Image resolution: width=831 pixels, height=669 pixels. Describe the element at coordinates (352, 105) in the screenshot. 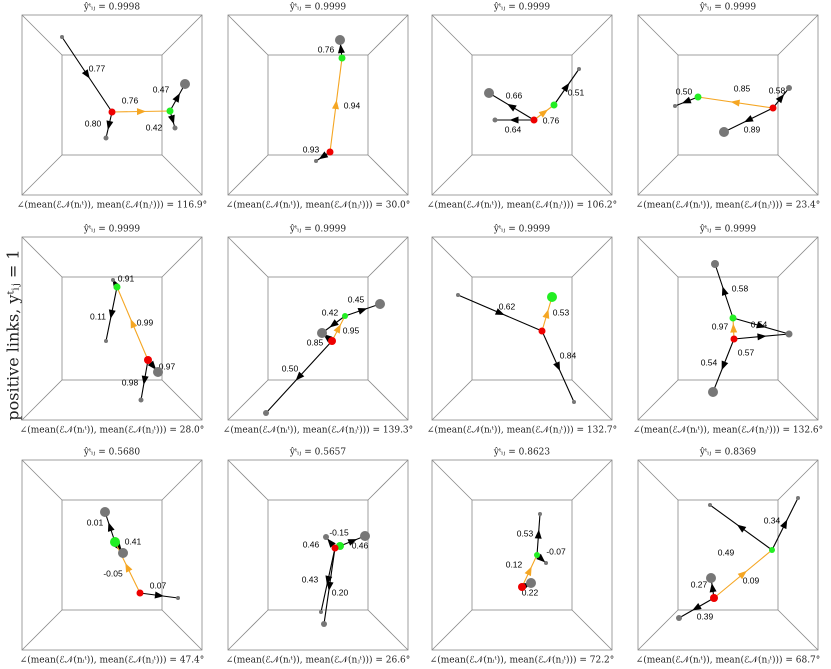

I see `edge-label: 0.94` at that location.